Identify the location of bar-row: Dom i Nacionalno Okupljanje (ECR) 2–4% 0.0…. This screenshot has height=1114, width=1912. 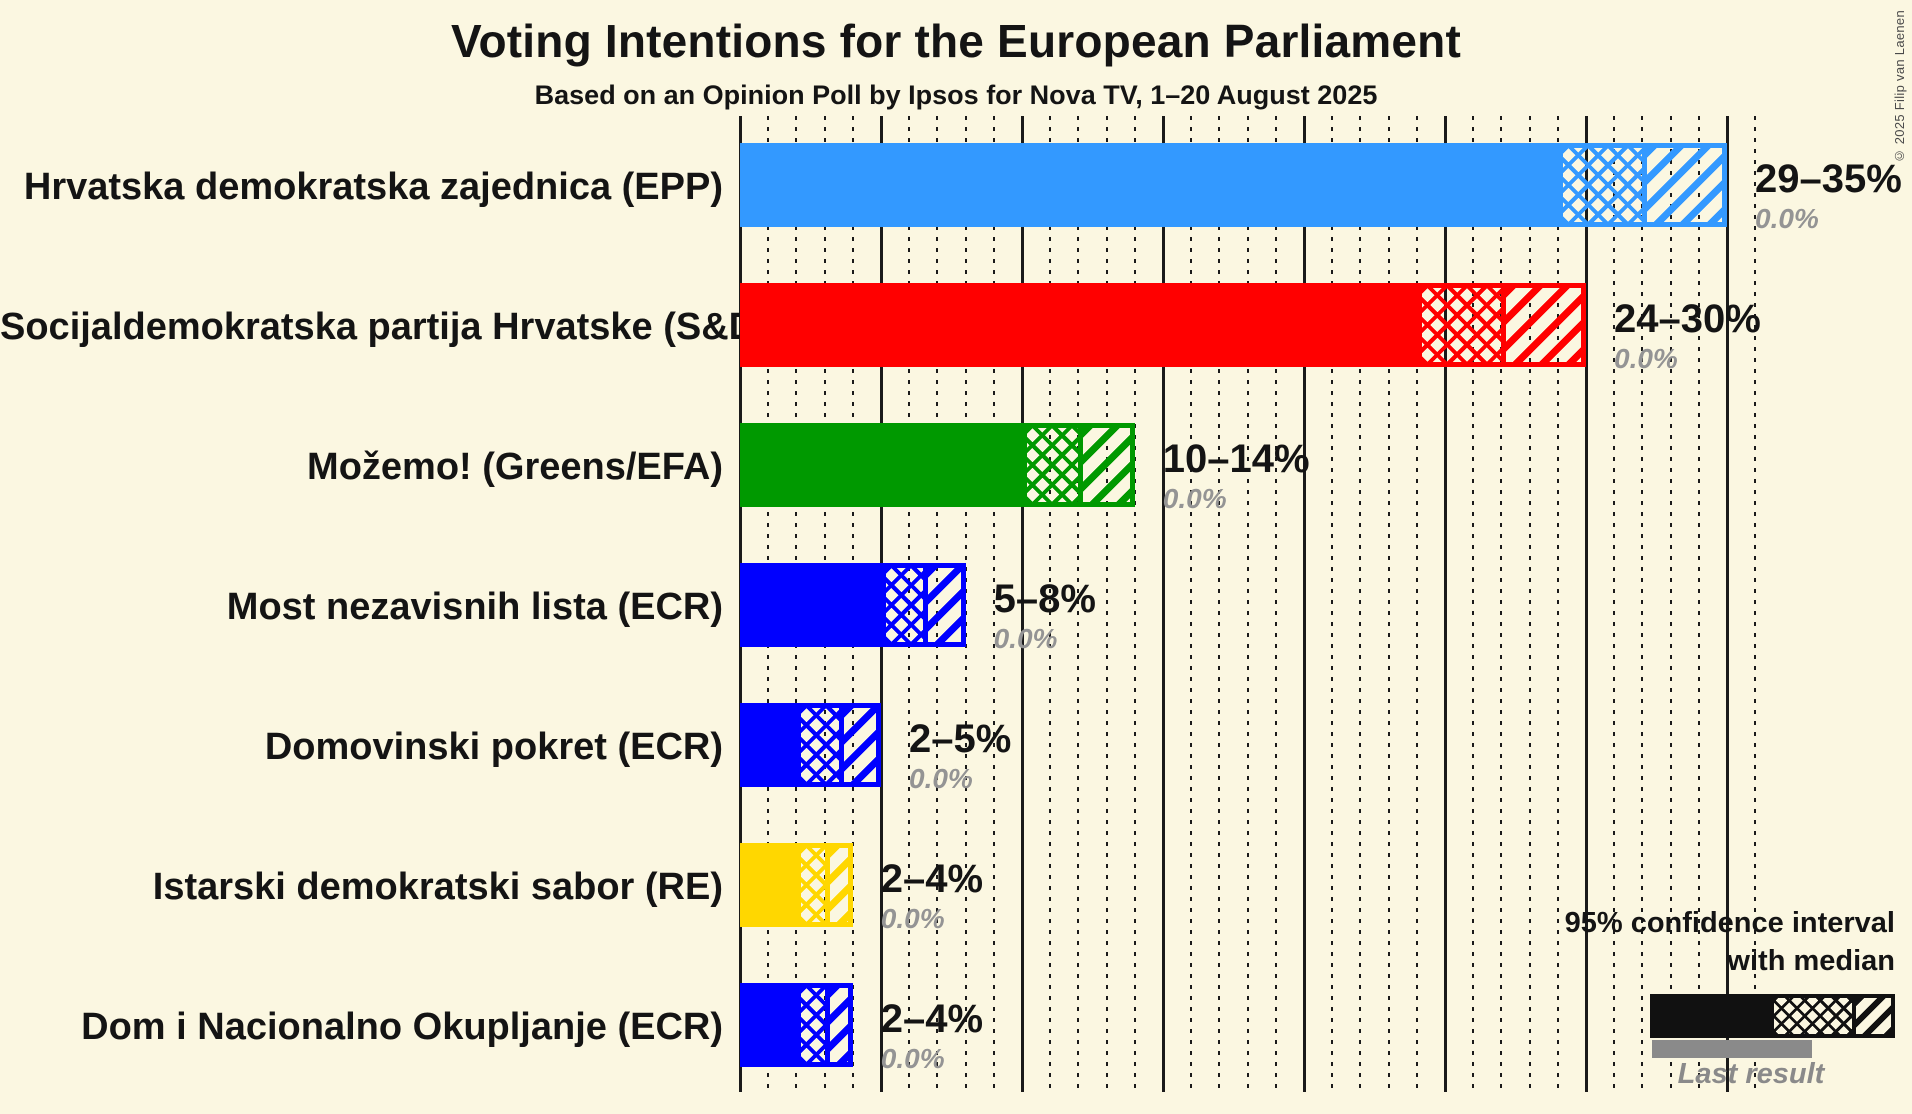
(956, 1028).